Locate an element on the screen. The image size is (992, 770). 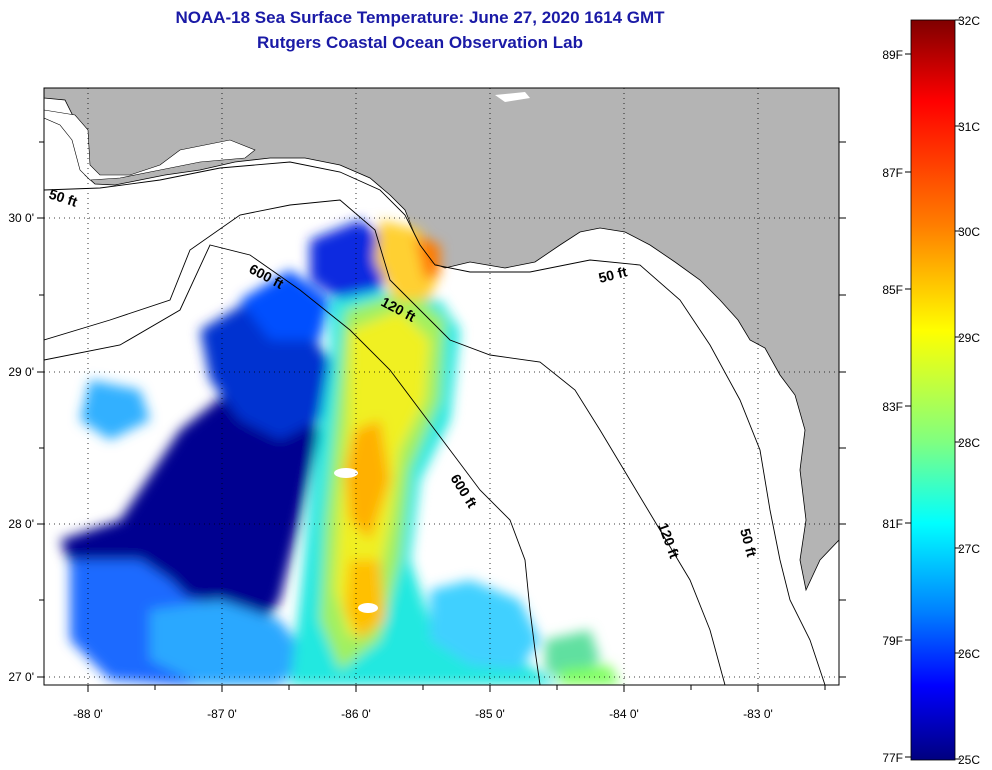
fahrenheit-label: 85F is located at coordinates (892, 290).